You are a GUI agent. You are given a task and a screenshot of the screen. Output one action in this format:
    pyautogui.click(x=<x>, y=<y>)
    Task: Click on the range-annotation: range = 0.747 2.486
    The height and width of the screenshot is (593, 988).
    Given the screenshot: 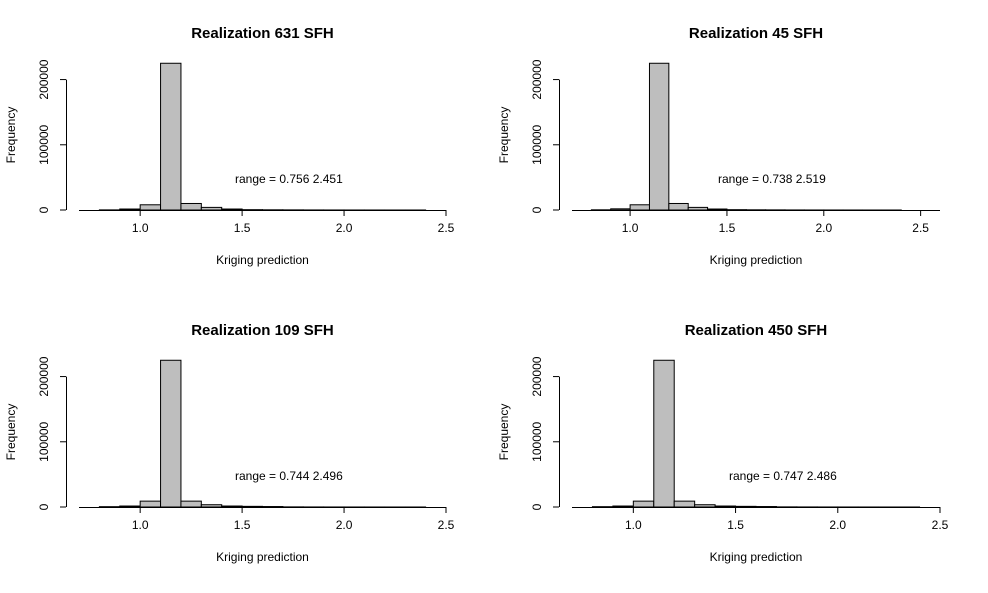 What is the action you would take?
    pyautogui.click(x=783, y=476)
    